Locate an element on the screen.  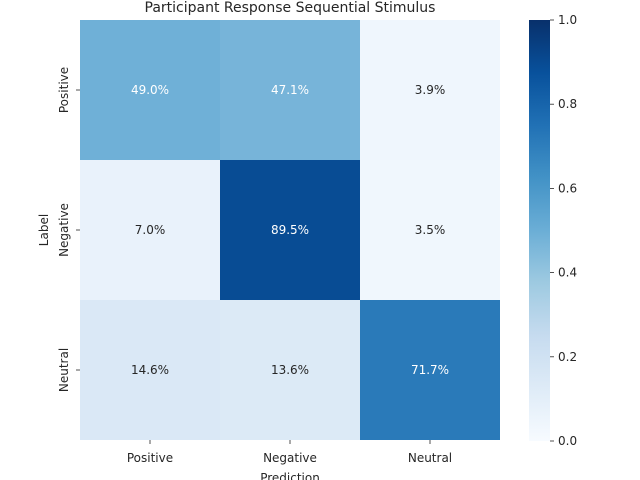
cell-value-label: 14.6% is located at coordinates (150, 370).